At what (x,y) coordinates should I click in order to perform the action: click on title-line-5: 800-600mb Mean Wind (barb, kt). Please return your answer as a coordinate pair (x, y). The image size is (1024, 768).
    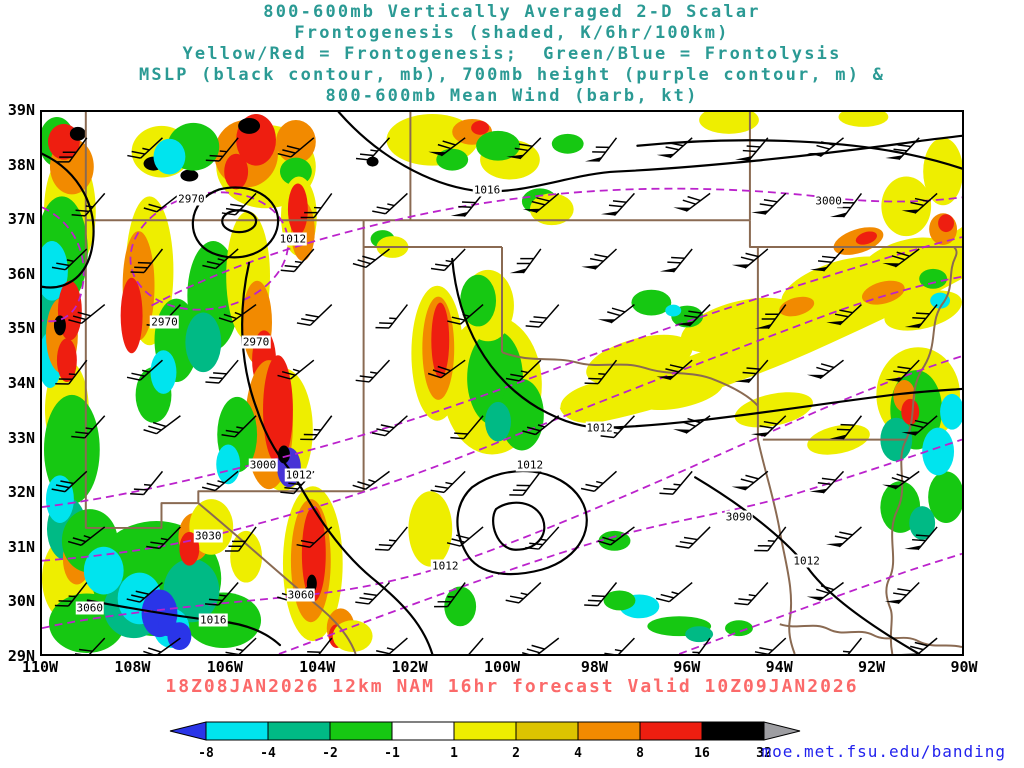
    Looking at the image, I should click on (512, 96).